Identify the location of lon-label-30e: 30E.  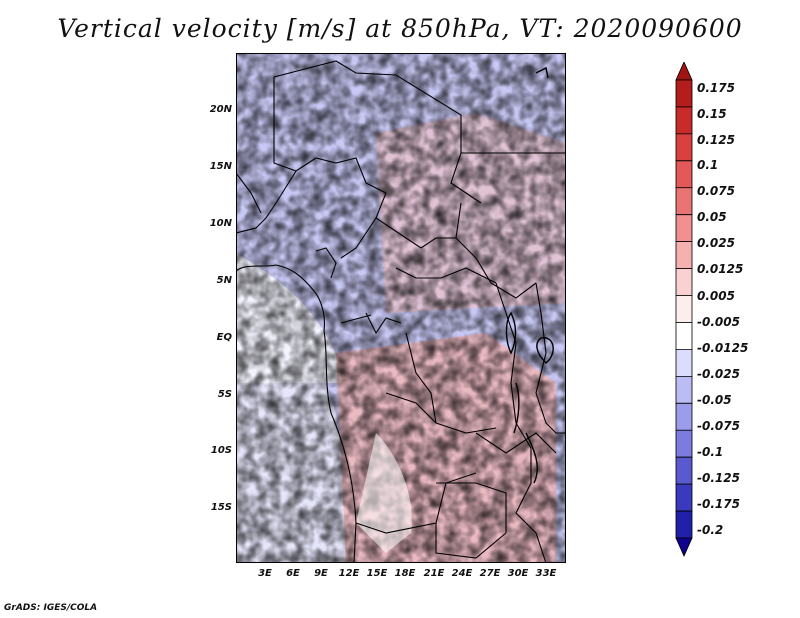
(518, 573).